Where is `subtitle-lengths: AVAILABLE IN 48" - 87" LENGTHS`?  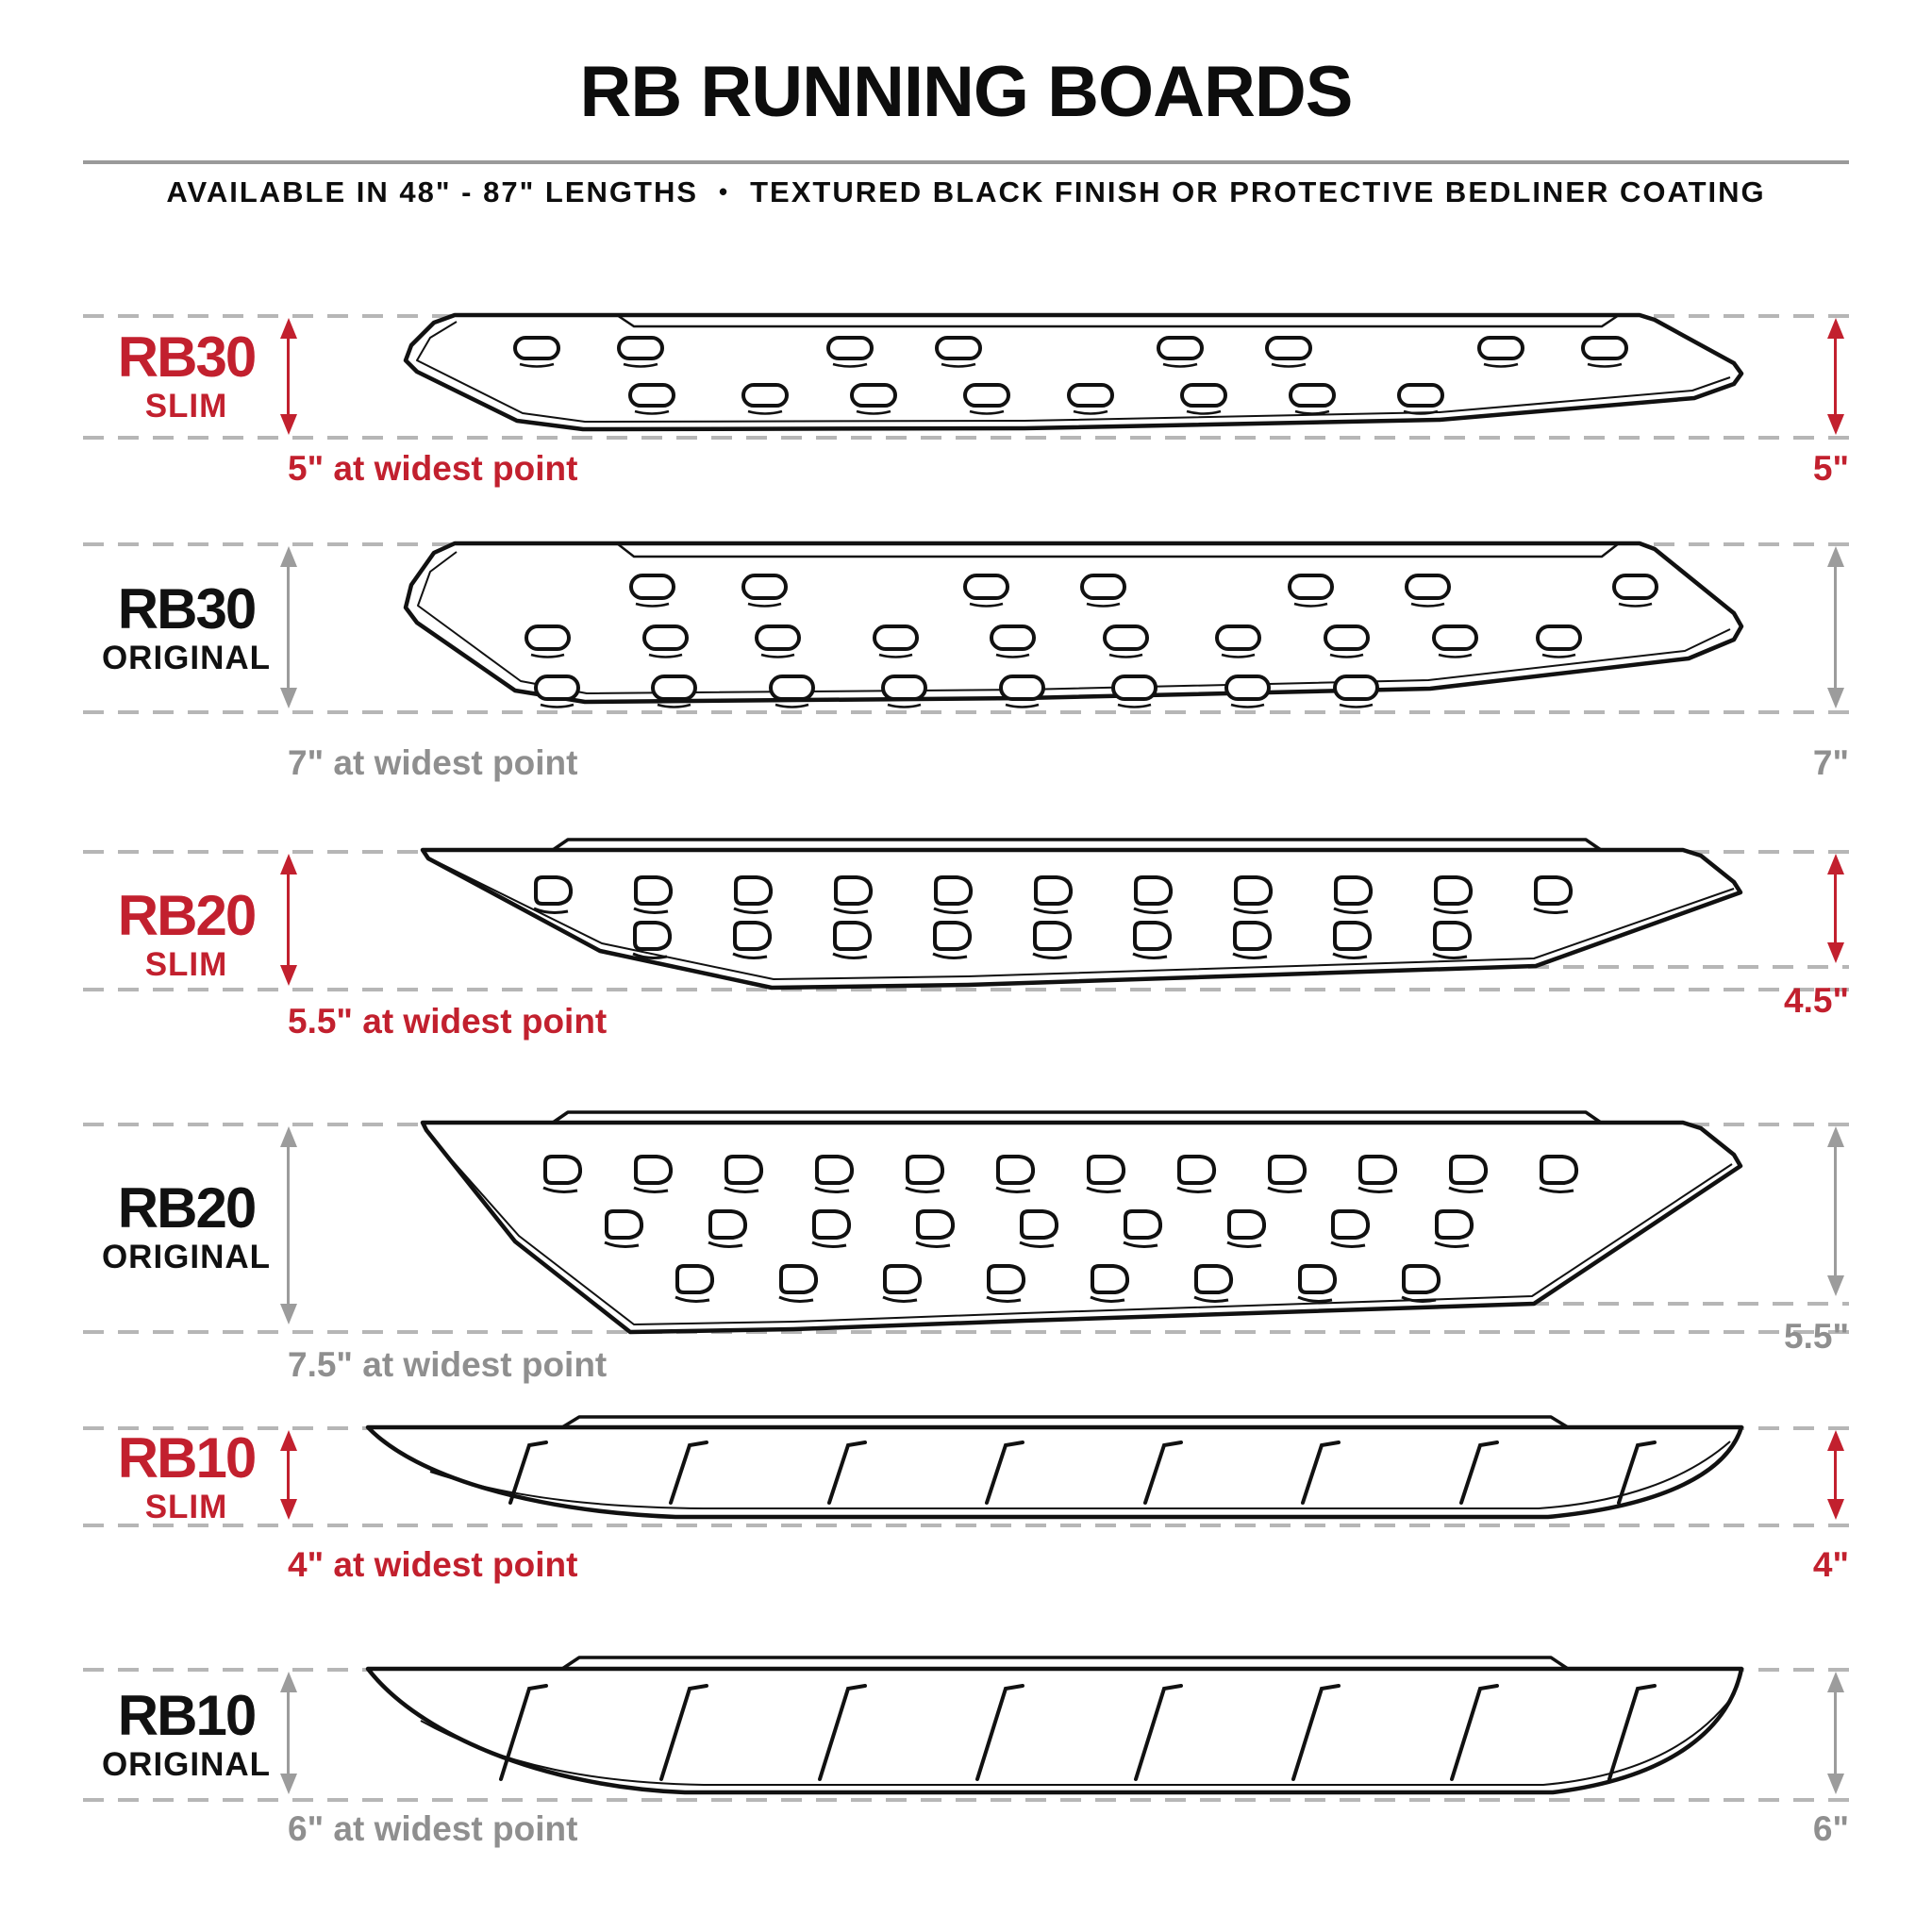
subtitle-lengths: AVAILABLE IN 48" - 87" LENGTHS is located at coordinates (432, 191).